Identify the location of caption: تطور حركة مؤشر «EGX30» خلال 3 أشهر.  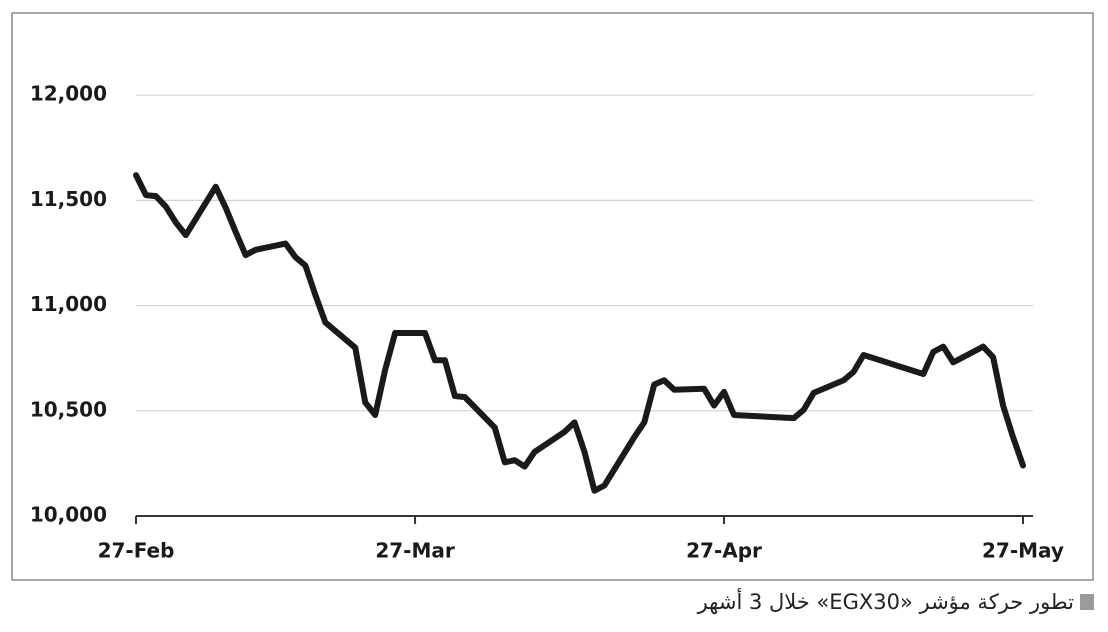
(885, 602).